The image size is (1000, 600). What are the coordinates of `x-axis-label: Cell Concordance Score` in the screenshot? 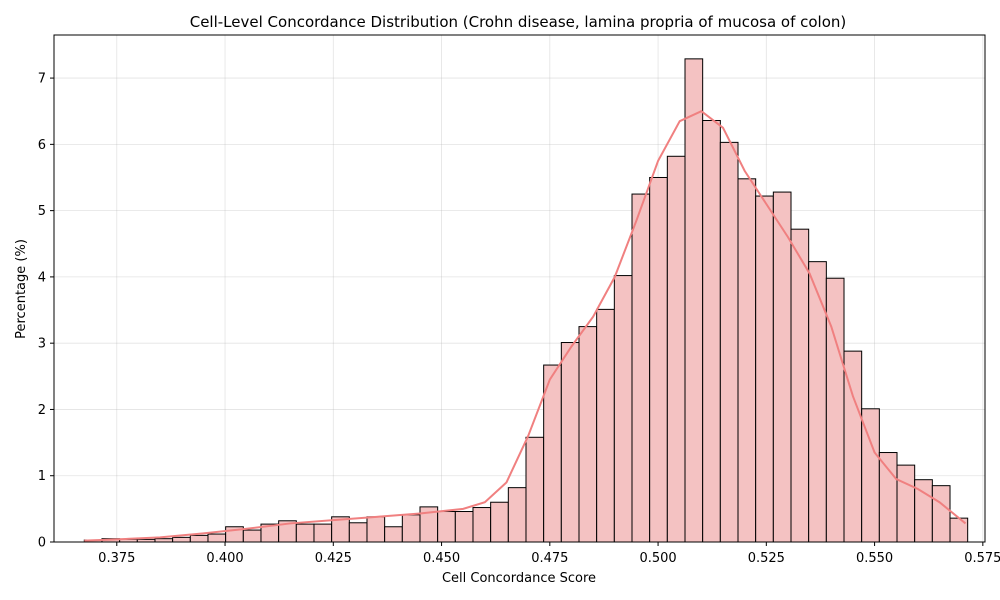 It's located at (519, 578).